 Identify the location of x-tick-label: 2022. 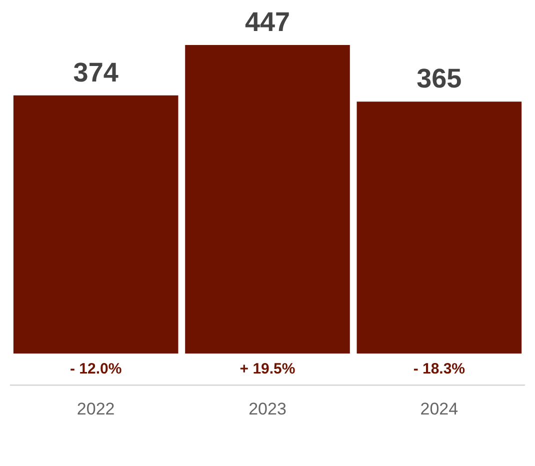
(95, 408).